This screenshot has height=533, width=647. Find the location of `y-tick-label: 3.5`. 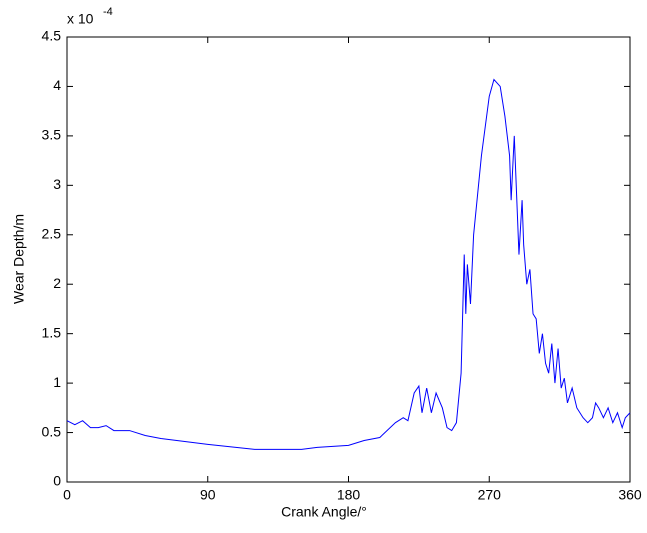

y-tick-label: 3.5 is located at coordinates (52, 135).